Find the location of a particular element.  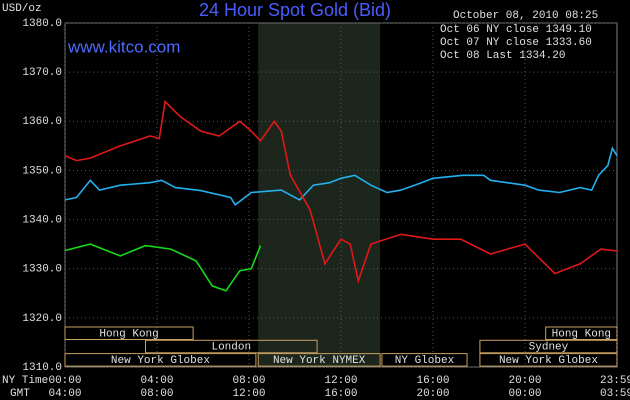

x-tick-label: 00:00 is located at coordinates (64, 381).